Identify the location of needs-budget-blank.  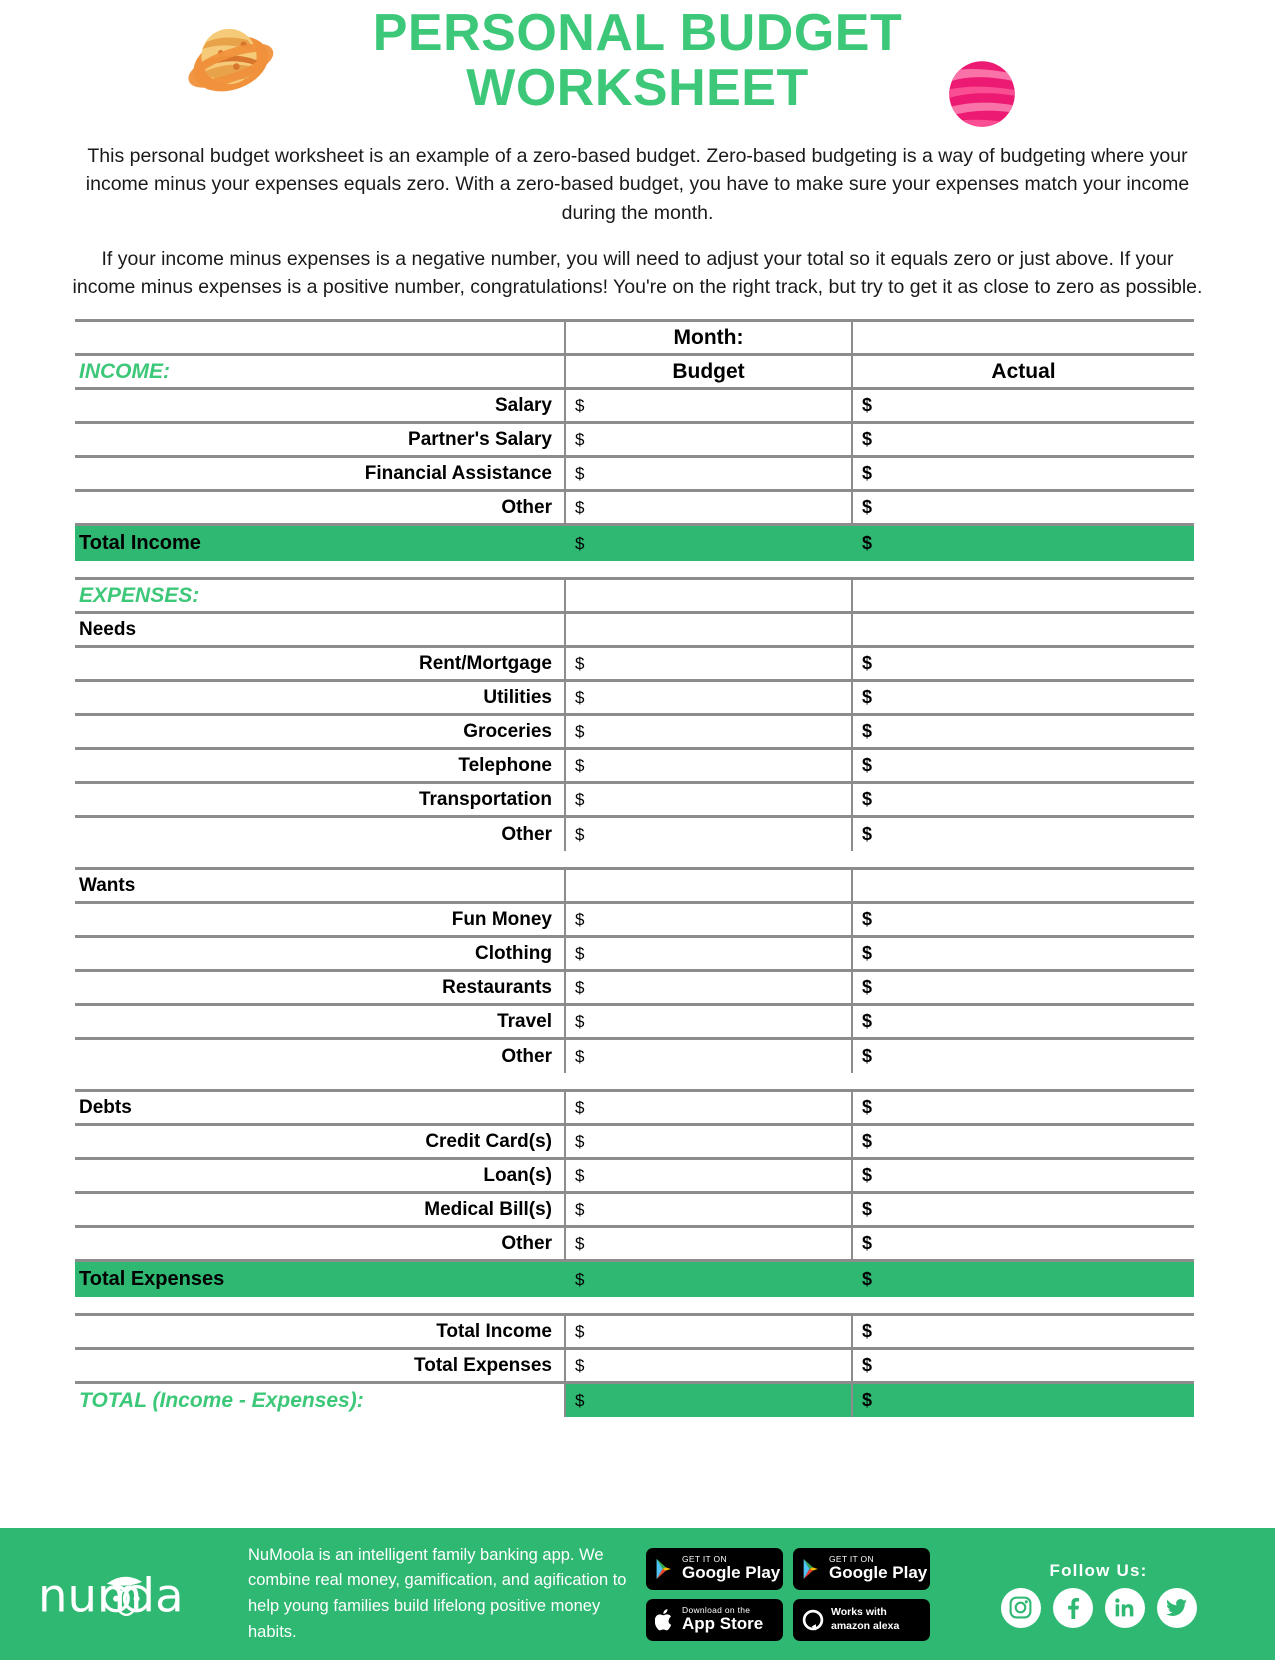
(708, 629).